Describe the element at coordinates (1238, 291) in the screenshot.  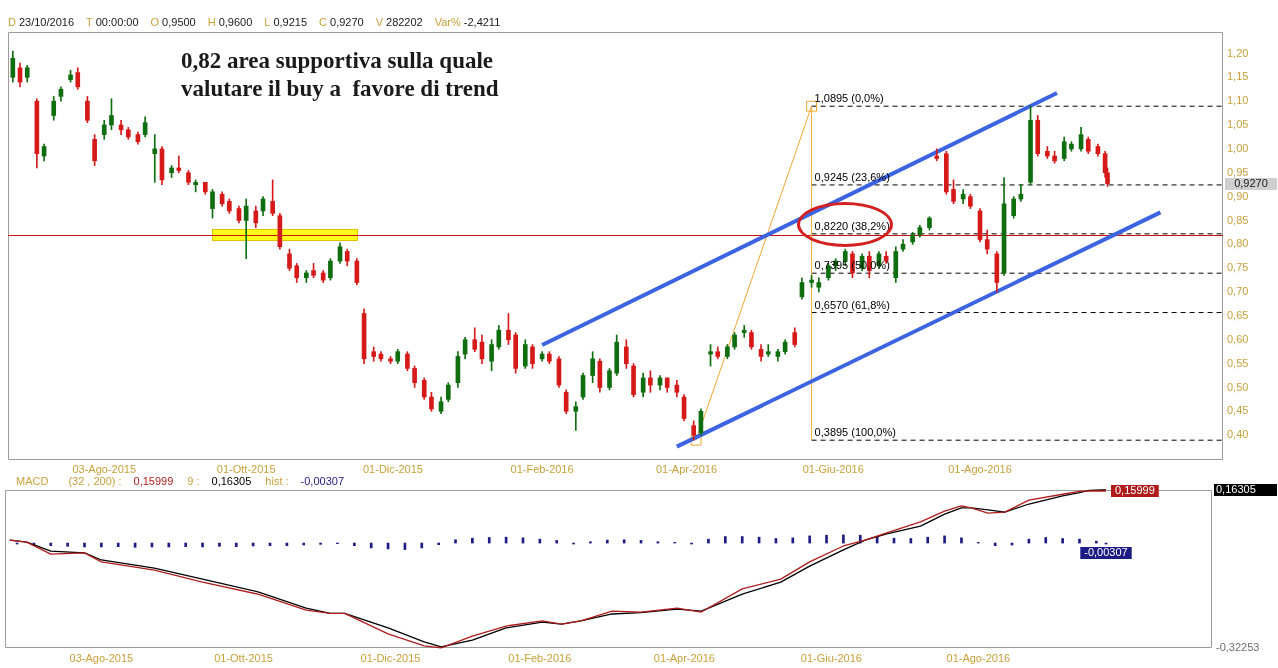
I see `y-tick-label: 0,70` at that location.